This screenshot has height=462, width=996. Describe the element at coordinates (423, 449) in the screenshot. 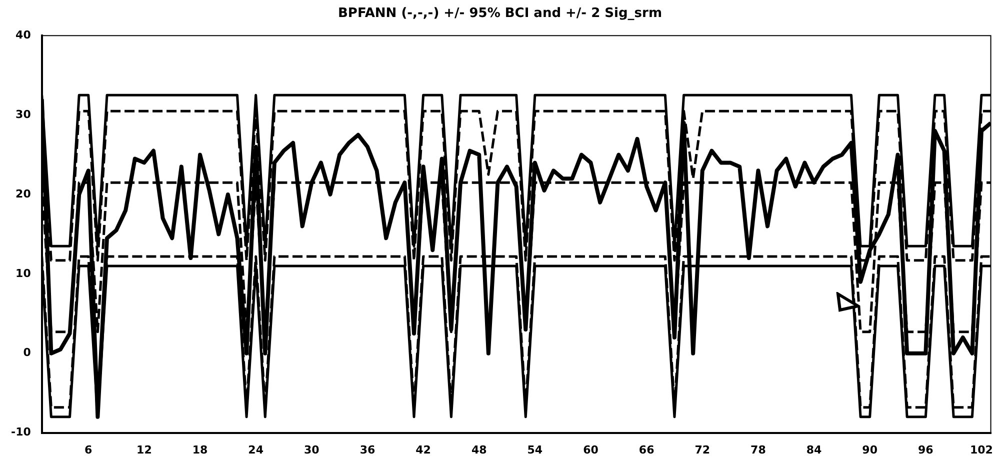

I see `x-tick-label: 42` at that location.